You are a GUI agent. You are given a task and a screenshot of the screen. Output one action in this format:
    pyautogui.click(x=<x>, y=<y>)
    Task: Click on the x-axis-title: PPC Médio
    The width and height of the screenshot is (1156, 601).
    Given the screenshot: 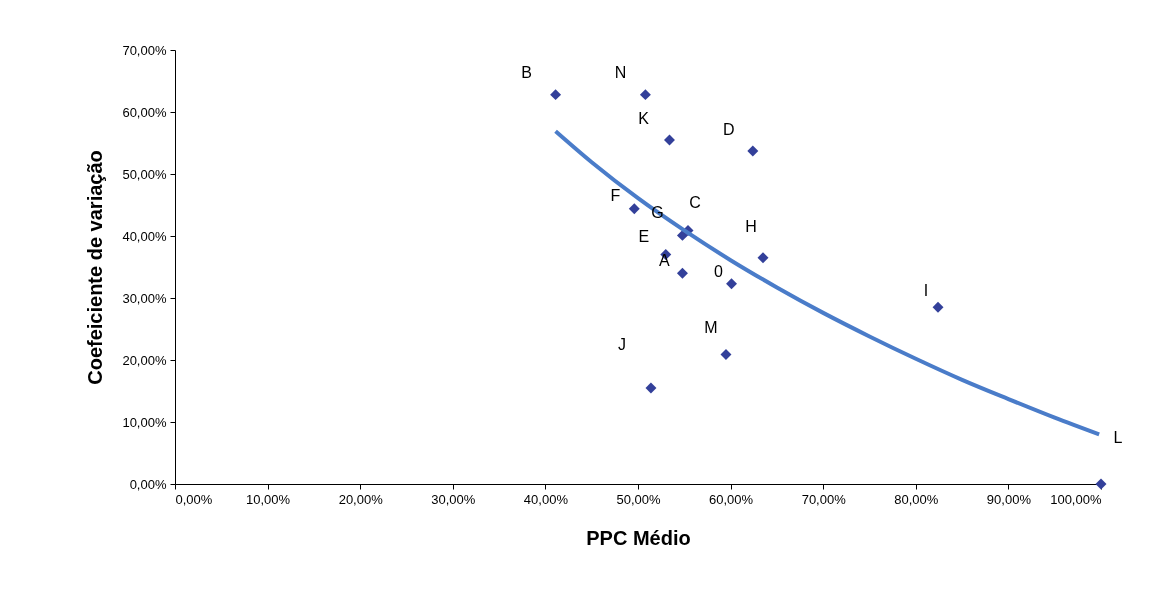 What is the action you would take?
    pyautogui.click(x=638, y=537)
    